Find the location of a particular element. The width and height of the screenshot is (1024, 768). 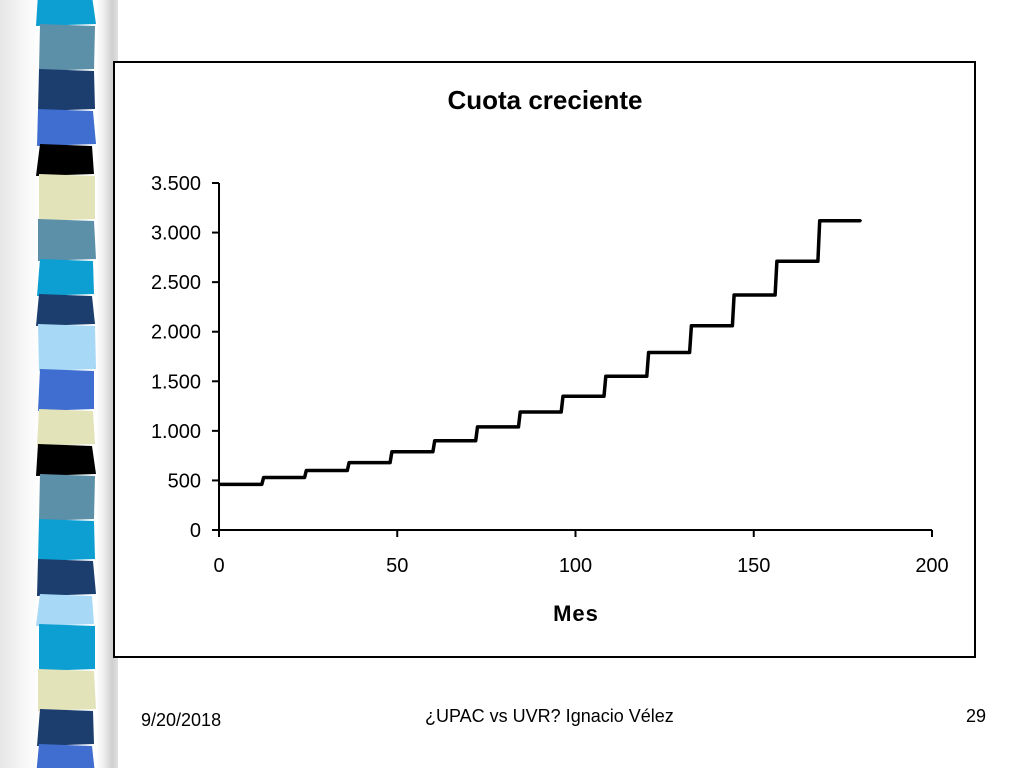

y-tick-label: 0 is located at coordinates (195, 531).